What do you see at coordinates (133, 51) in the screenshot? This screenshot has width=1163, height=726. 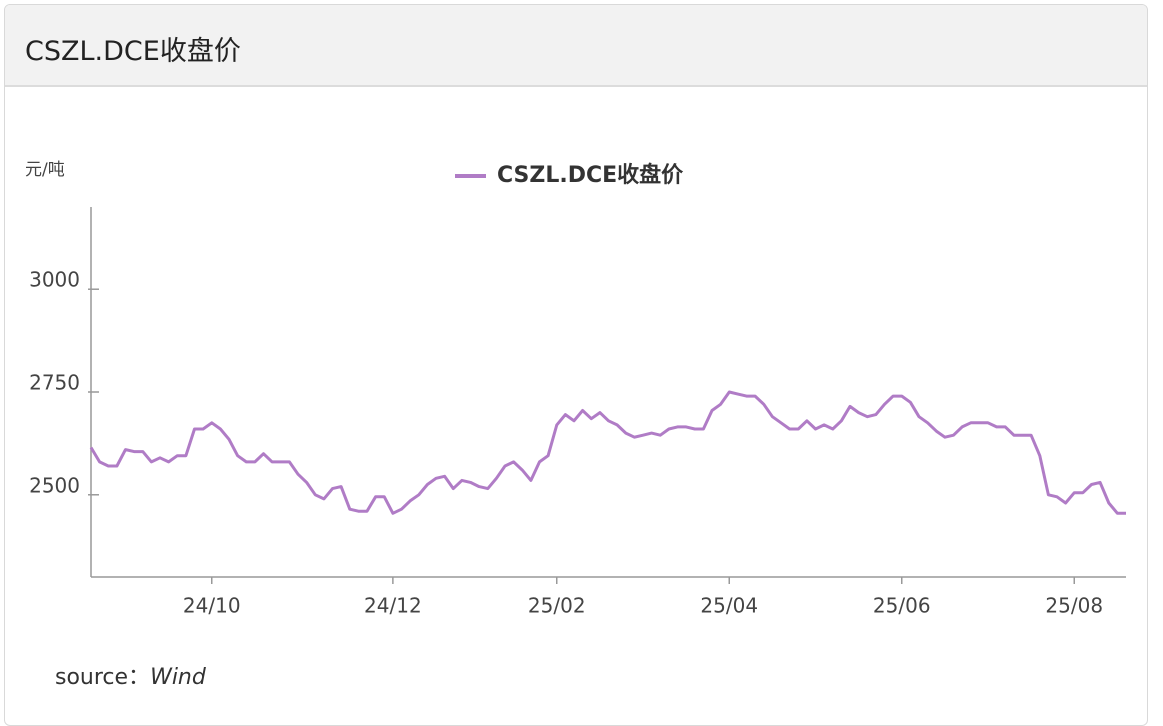 I see `card-title: CSZL.DCE收盘价` at bounding box center [133, 51].